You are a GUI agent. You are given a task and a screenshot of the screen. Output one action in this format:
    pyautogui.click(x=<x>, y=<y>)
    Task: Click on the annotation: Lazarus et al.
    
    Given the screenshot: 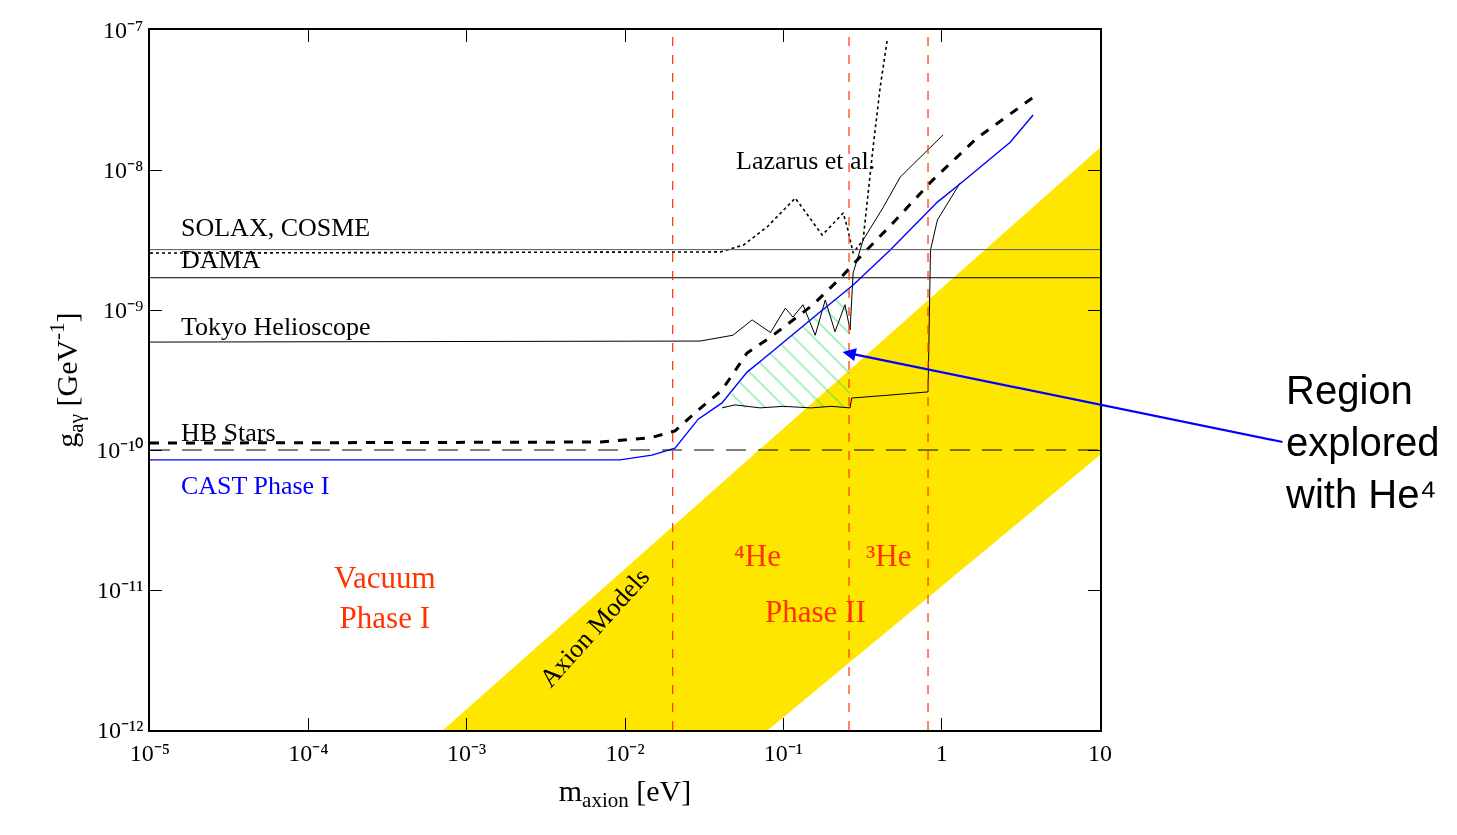 What is the action you would take?
    pyautogui.click(x=806, y=160)
    